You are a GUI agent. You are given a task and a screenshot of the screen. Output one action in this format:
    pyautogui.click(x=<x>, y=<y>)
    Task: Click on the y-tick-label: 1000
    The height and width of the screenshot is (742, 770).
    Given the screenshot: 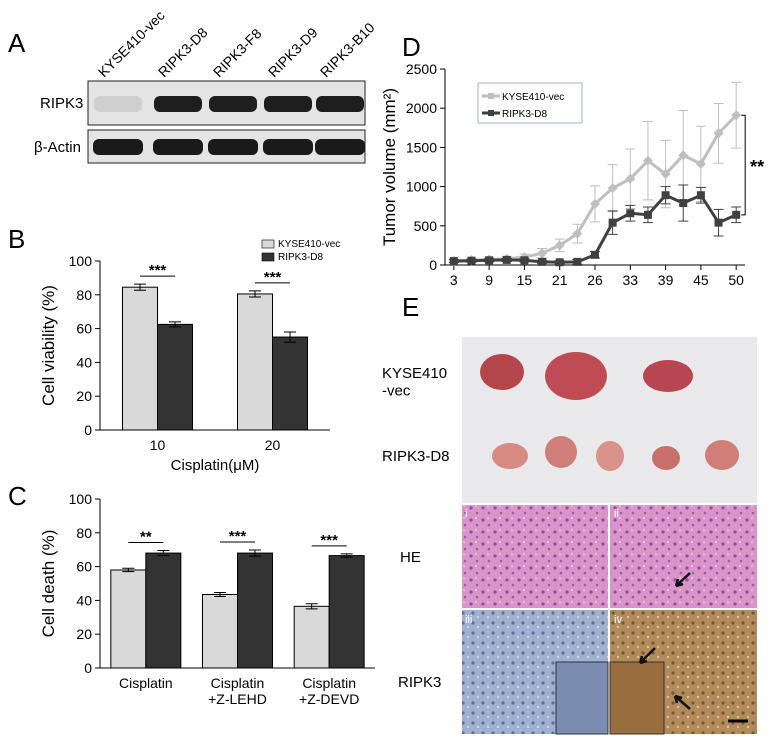 What is the action you would take?
    pyautogui.click(x=421, y=187)
    